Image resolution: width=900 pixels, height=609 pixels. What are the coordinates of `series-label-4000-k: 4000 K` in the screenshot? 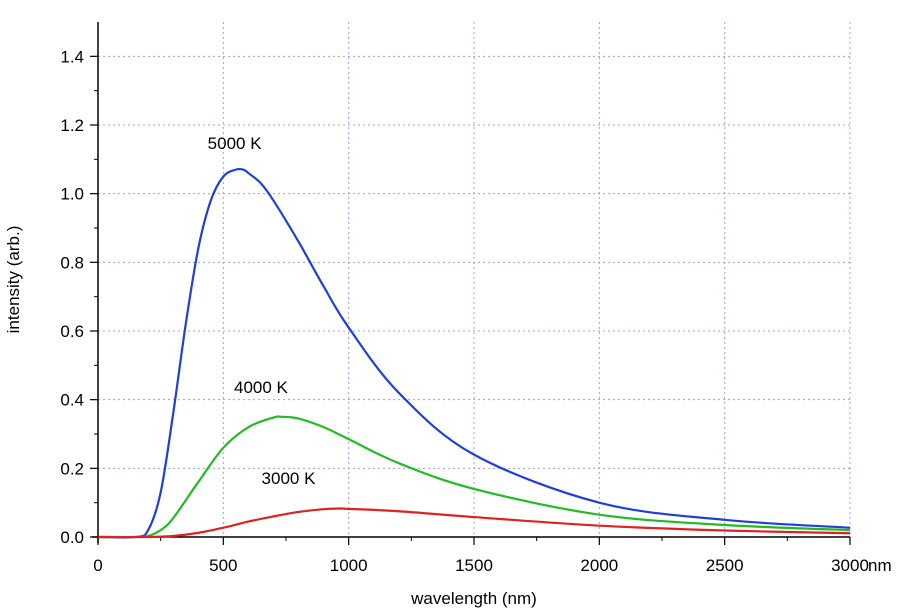 It's located at (261, 387).